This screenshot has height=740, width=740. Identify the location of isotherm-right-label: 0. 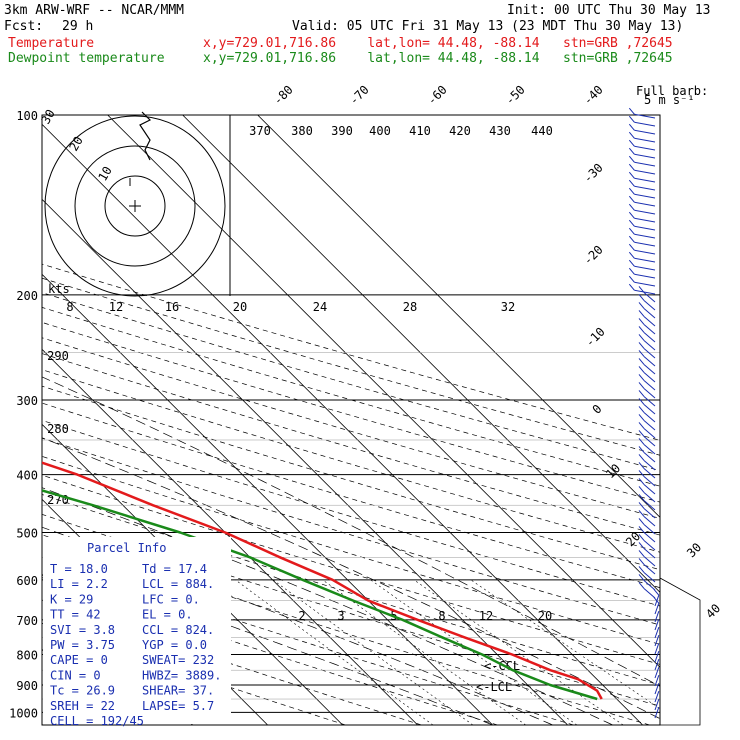
(597, 409).